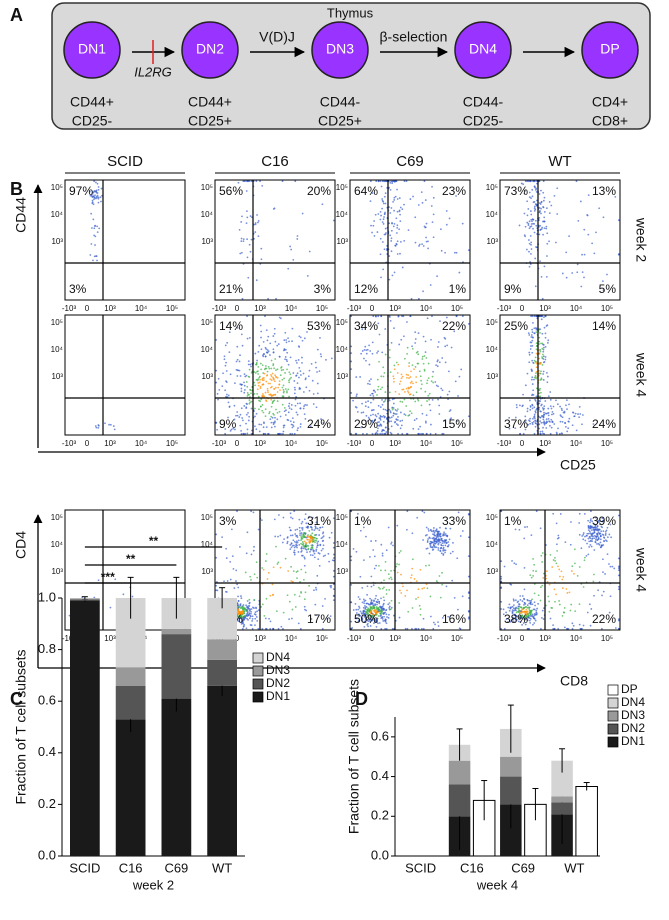 Image resolution: width=669 pixels, height=920 pixels. What do you see at coordinates (613, 703) in the screenshot?
I see `legend-swatch` at bounding box center [613, 703].